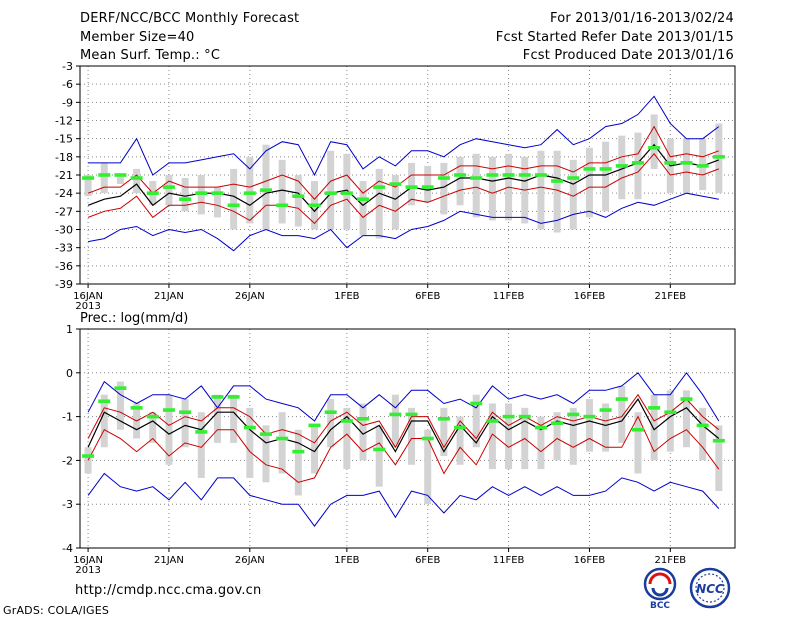  Describe the element at coordinates (69, 373) in the screenshot. I see `y-tick-label: 0` at that location.